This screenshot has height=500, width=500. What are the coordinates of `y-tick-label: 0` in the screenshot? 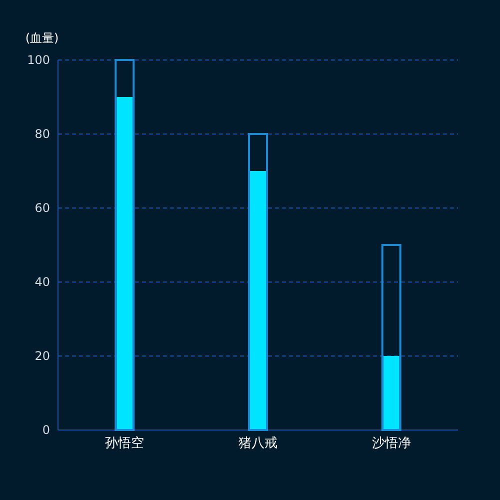 It's located at (46, 430).